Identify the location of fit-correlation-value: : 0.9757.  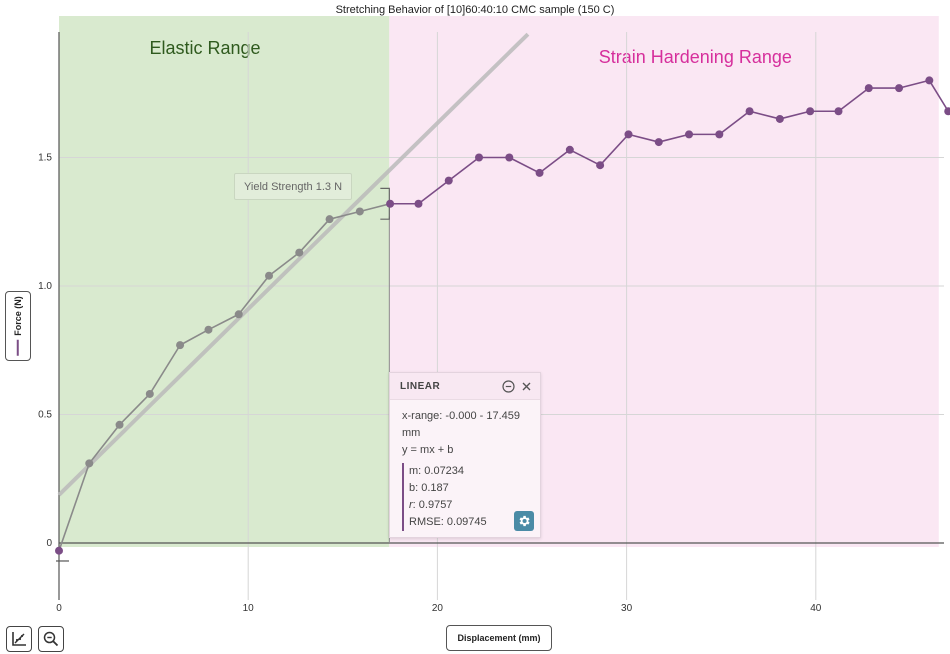
(432, 505).